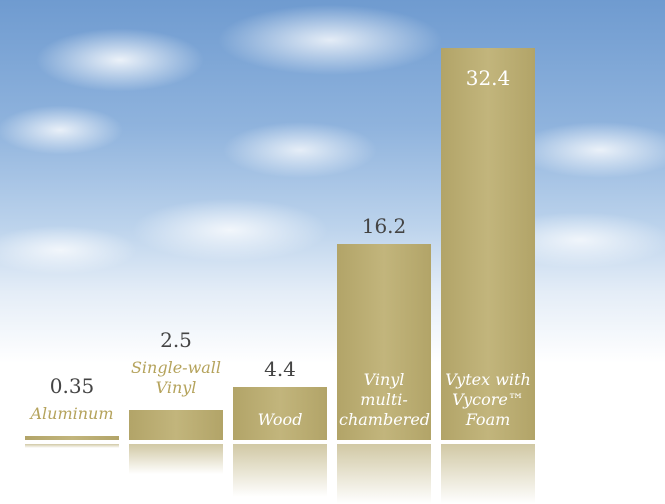 The width and height of the screenshot is (665, 504). What do you see at coordinates (176, 401) in the screenshot?
I see `bar-group: 2.5 Single-wall Vinyl` at bounding box center [176, 401].